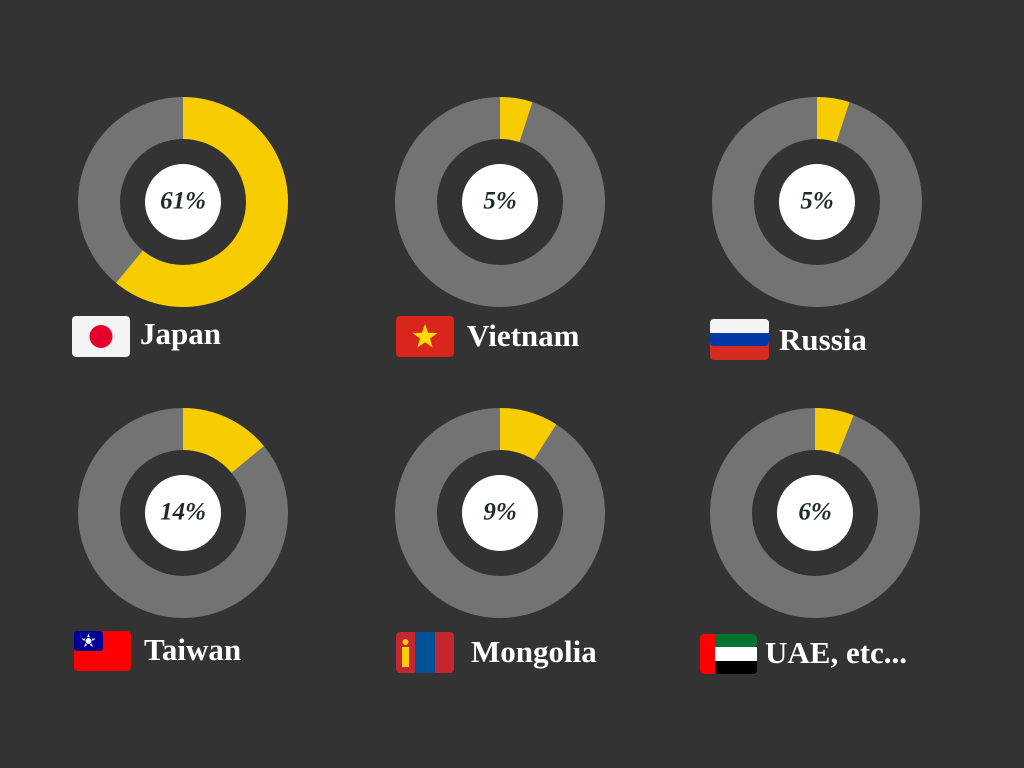 This screenshot has width=1024, height=768. I want to click on country-label: Mongolia, so click(534, 651).